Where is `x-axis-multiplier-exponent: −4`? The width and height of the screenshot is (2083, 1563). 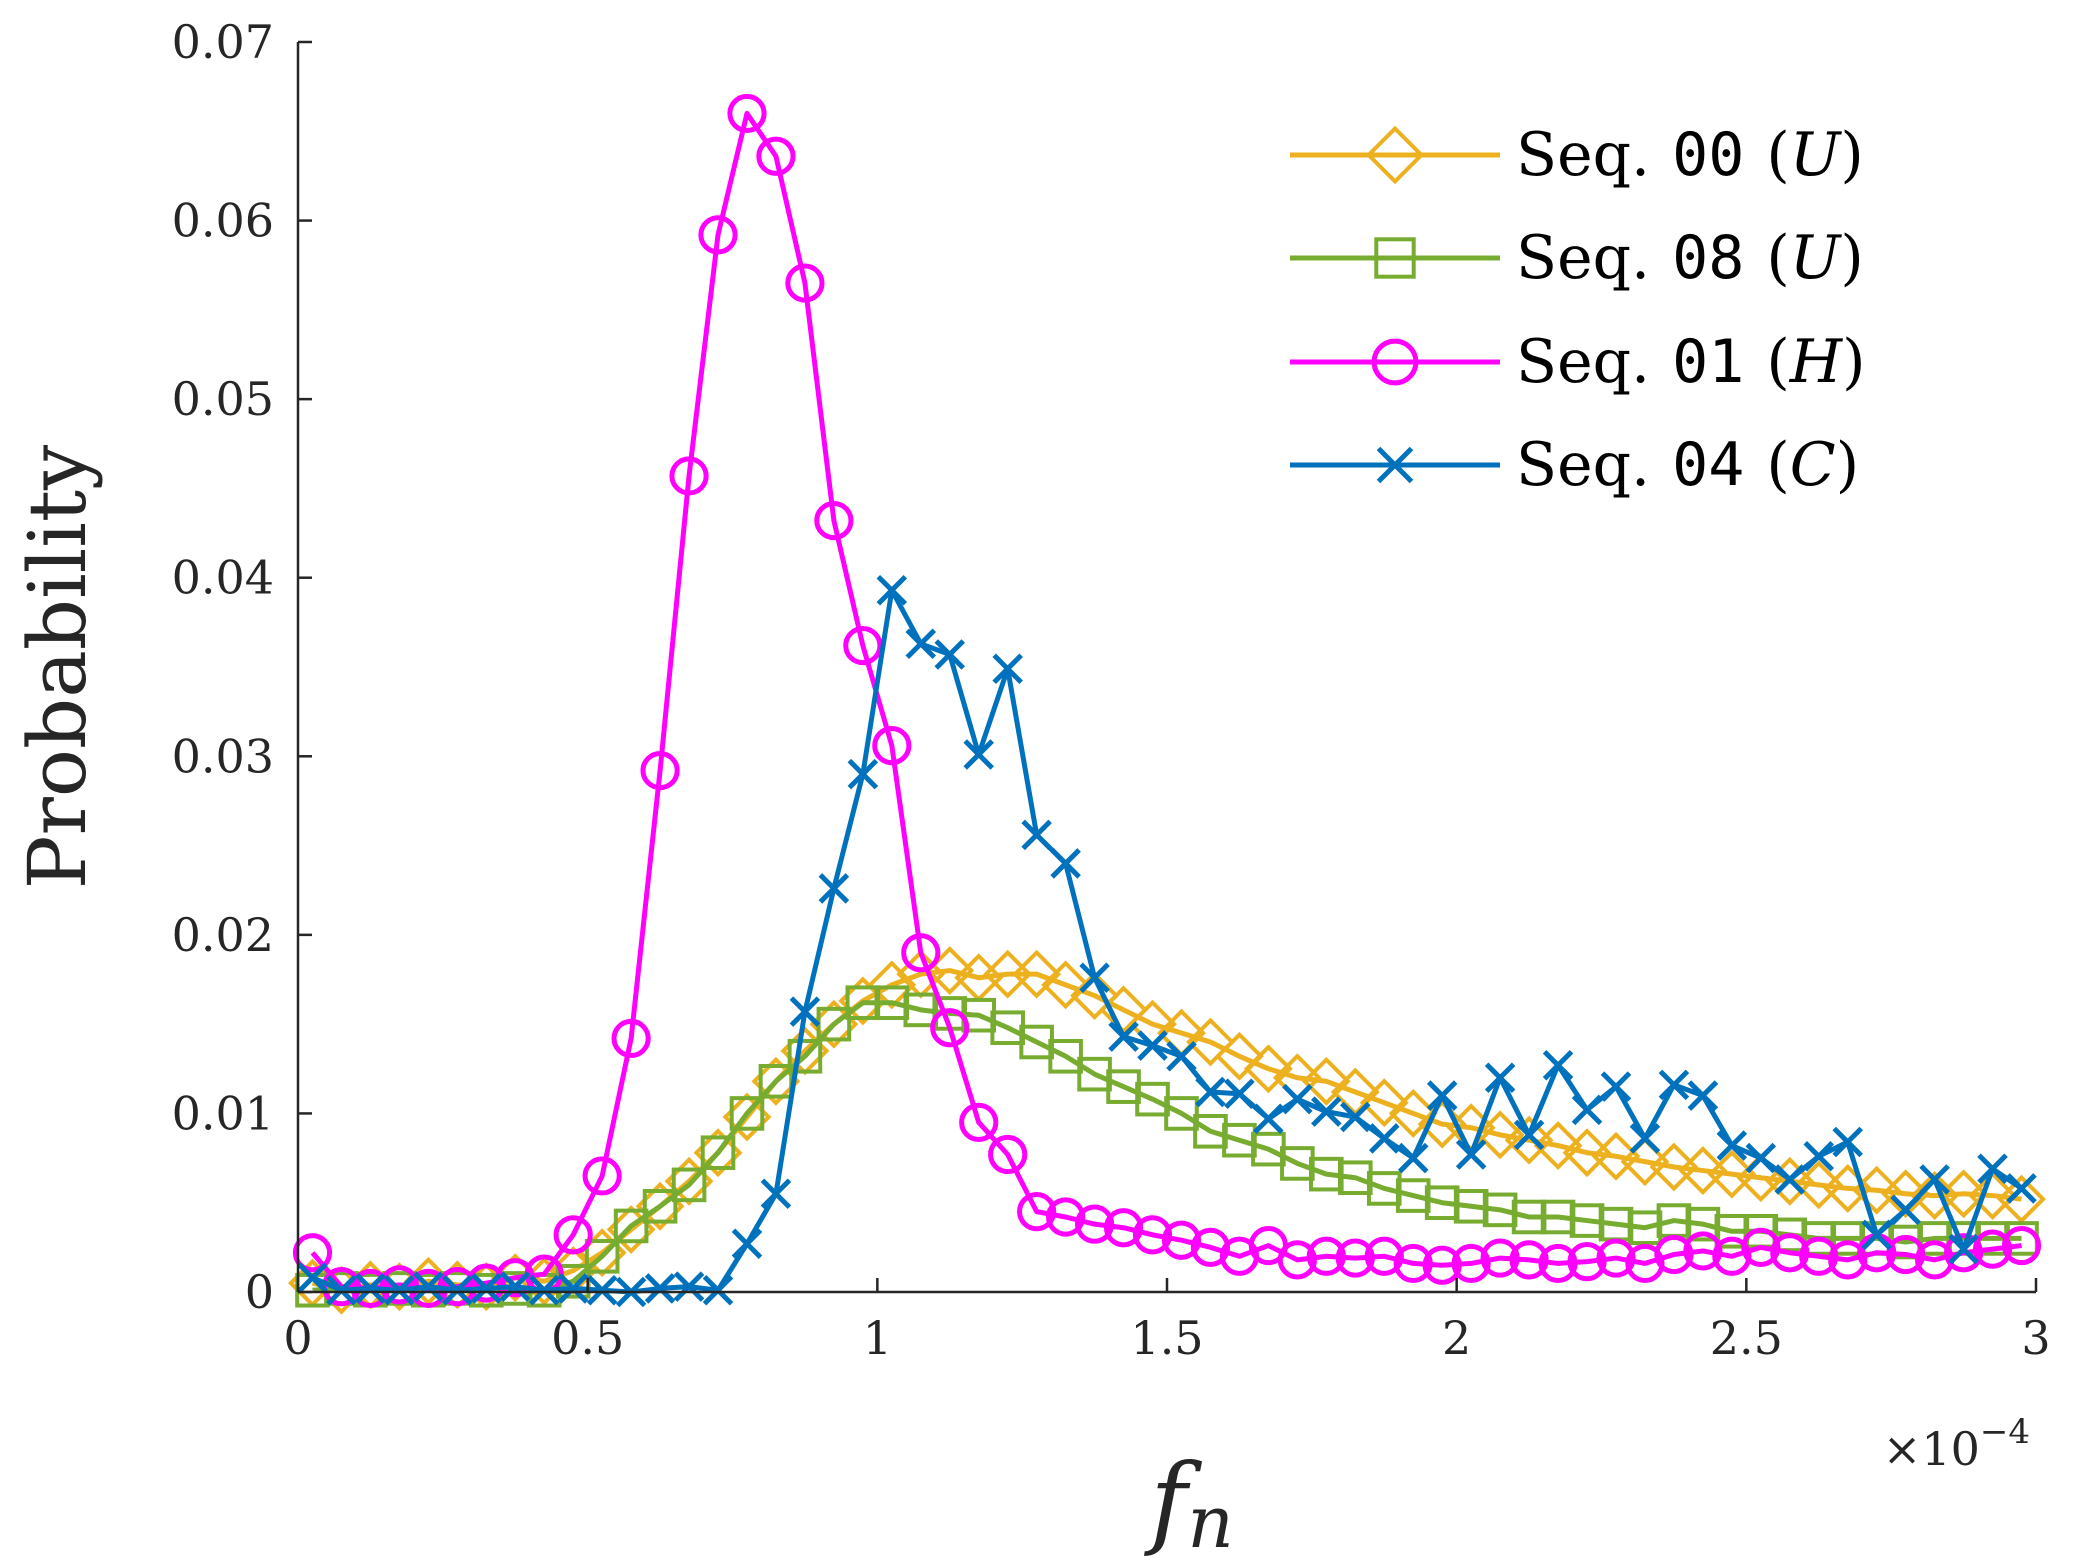 x-axis-multiplier-exponent: −4 is located at coordinates (2005, 1432).